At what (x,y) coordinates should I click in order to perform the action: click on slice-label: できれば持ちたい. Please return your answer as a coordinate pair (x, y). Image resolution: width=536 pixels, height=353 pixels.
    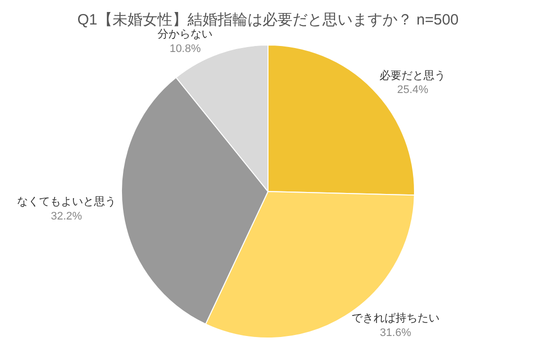
    Looking at the image, I should click on (396, 318).